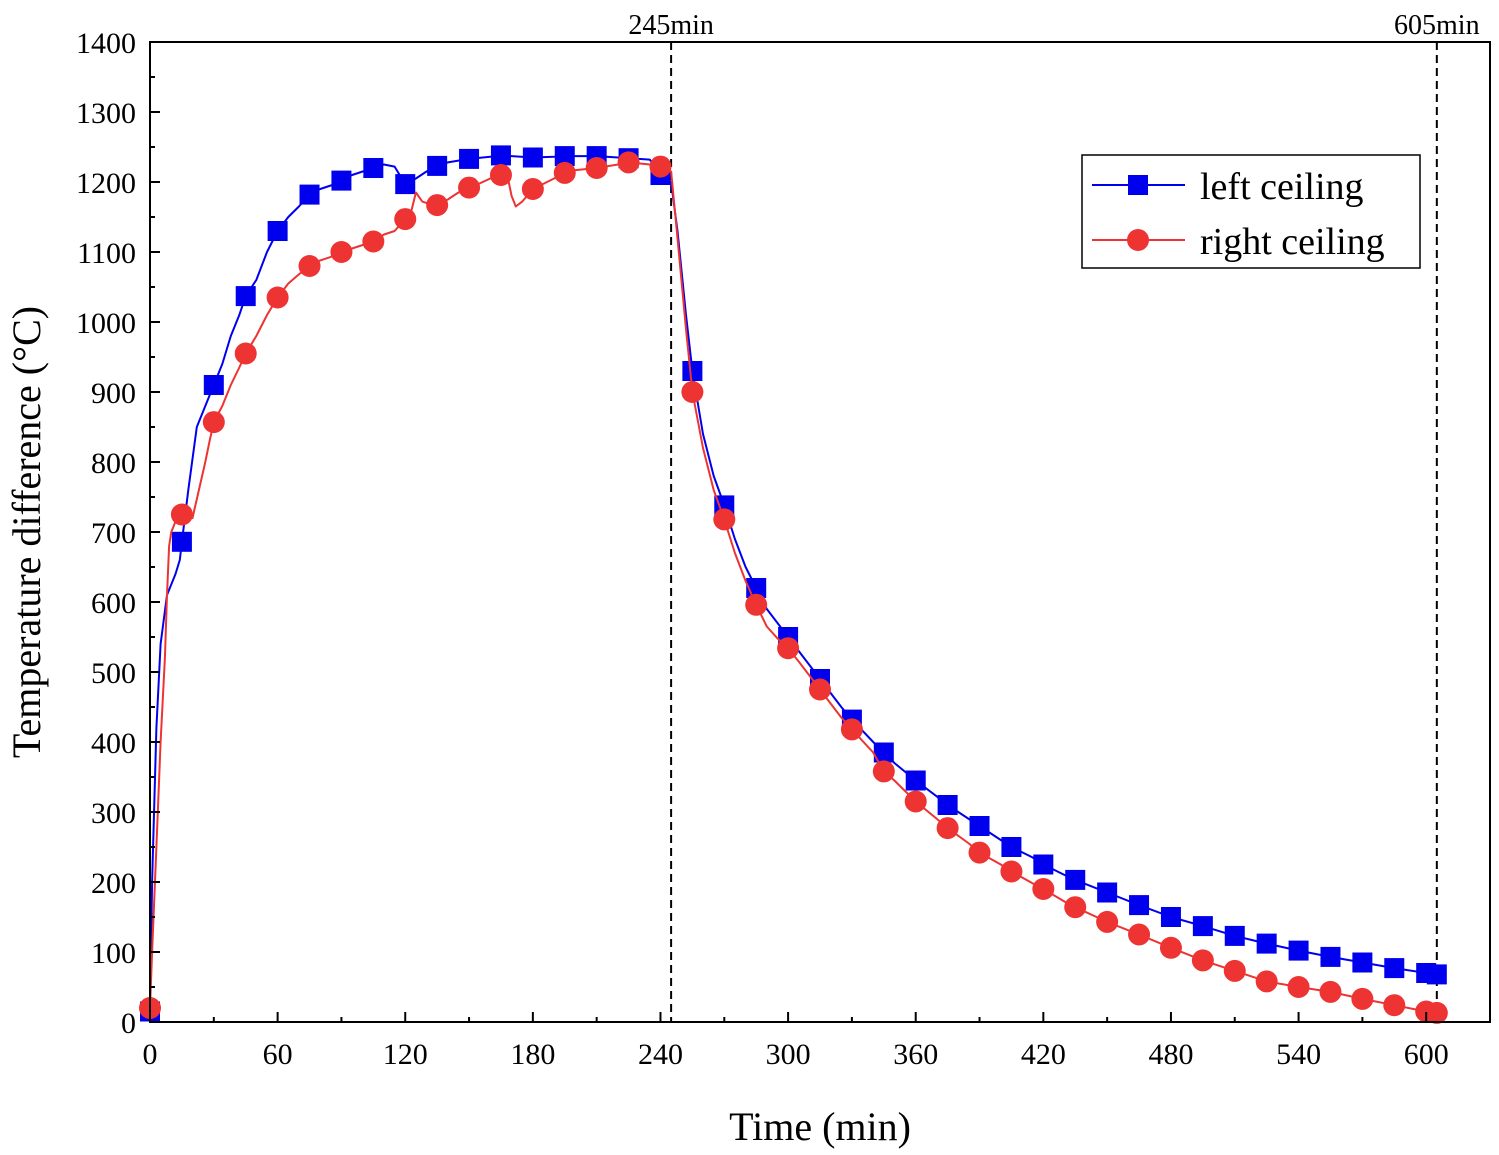 This screenshot has width=1499, height=1155. I want to click on y-tick-label: 100, so click(113, 953).